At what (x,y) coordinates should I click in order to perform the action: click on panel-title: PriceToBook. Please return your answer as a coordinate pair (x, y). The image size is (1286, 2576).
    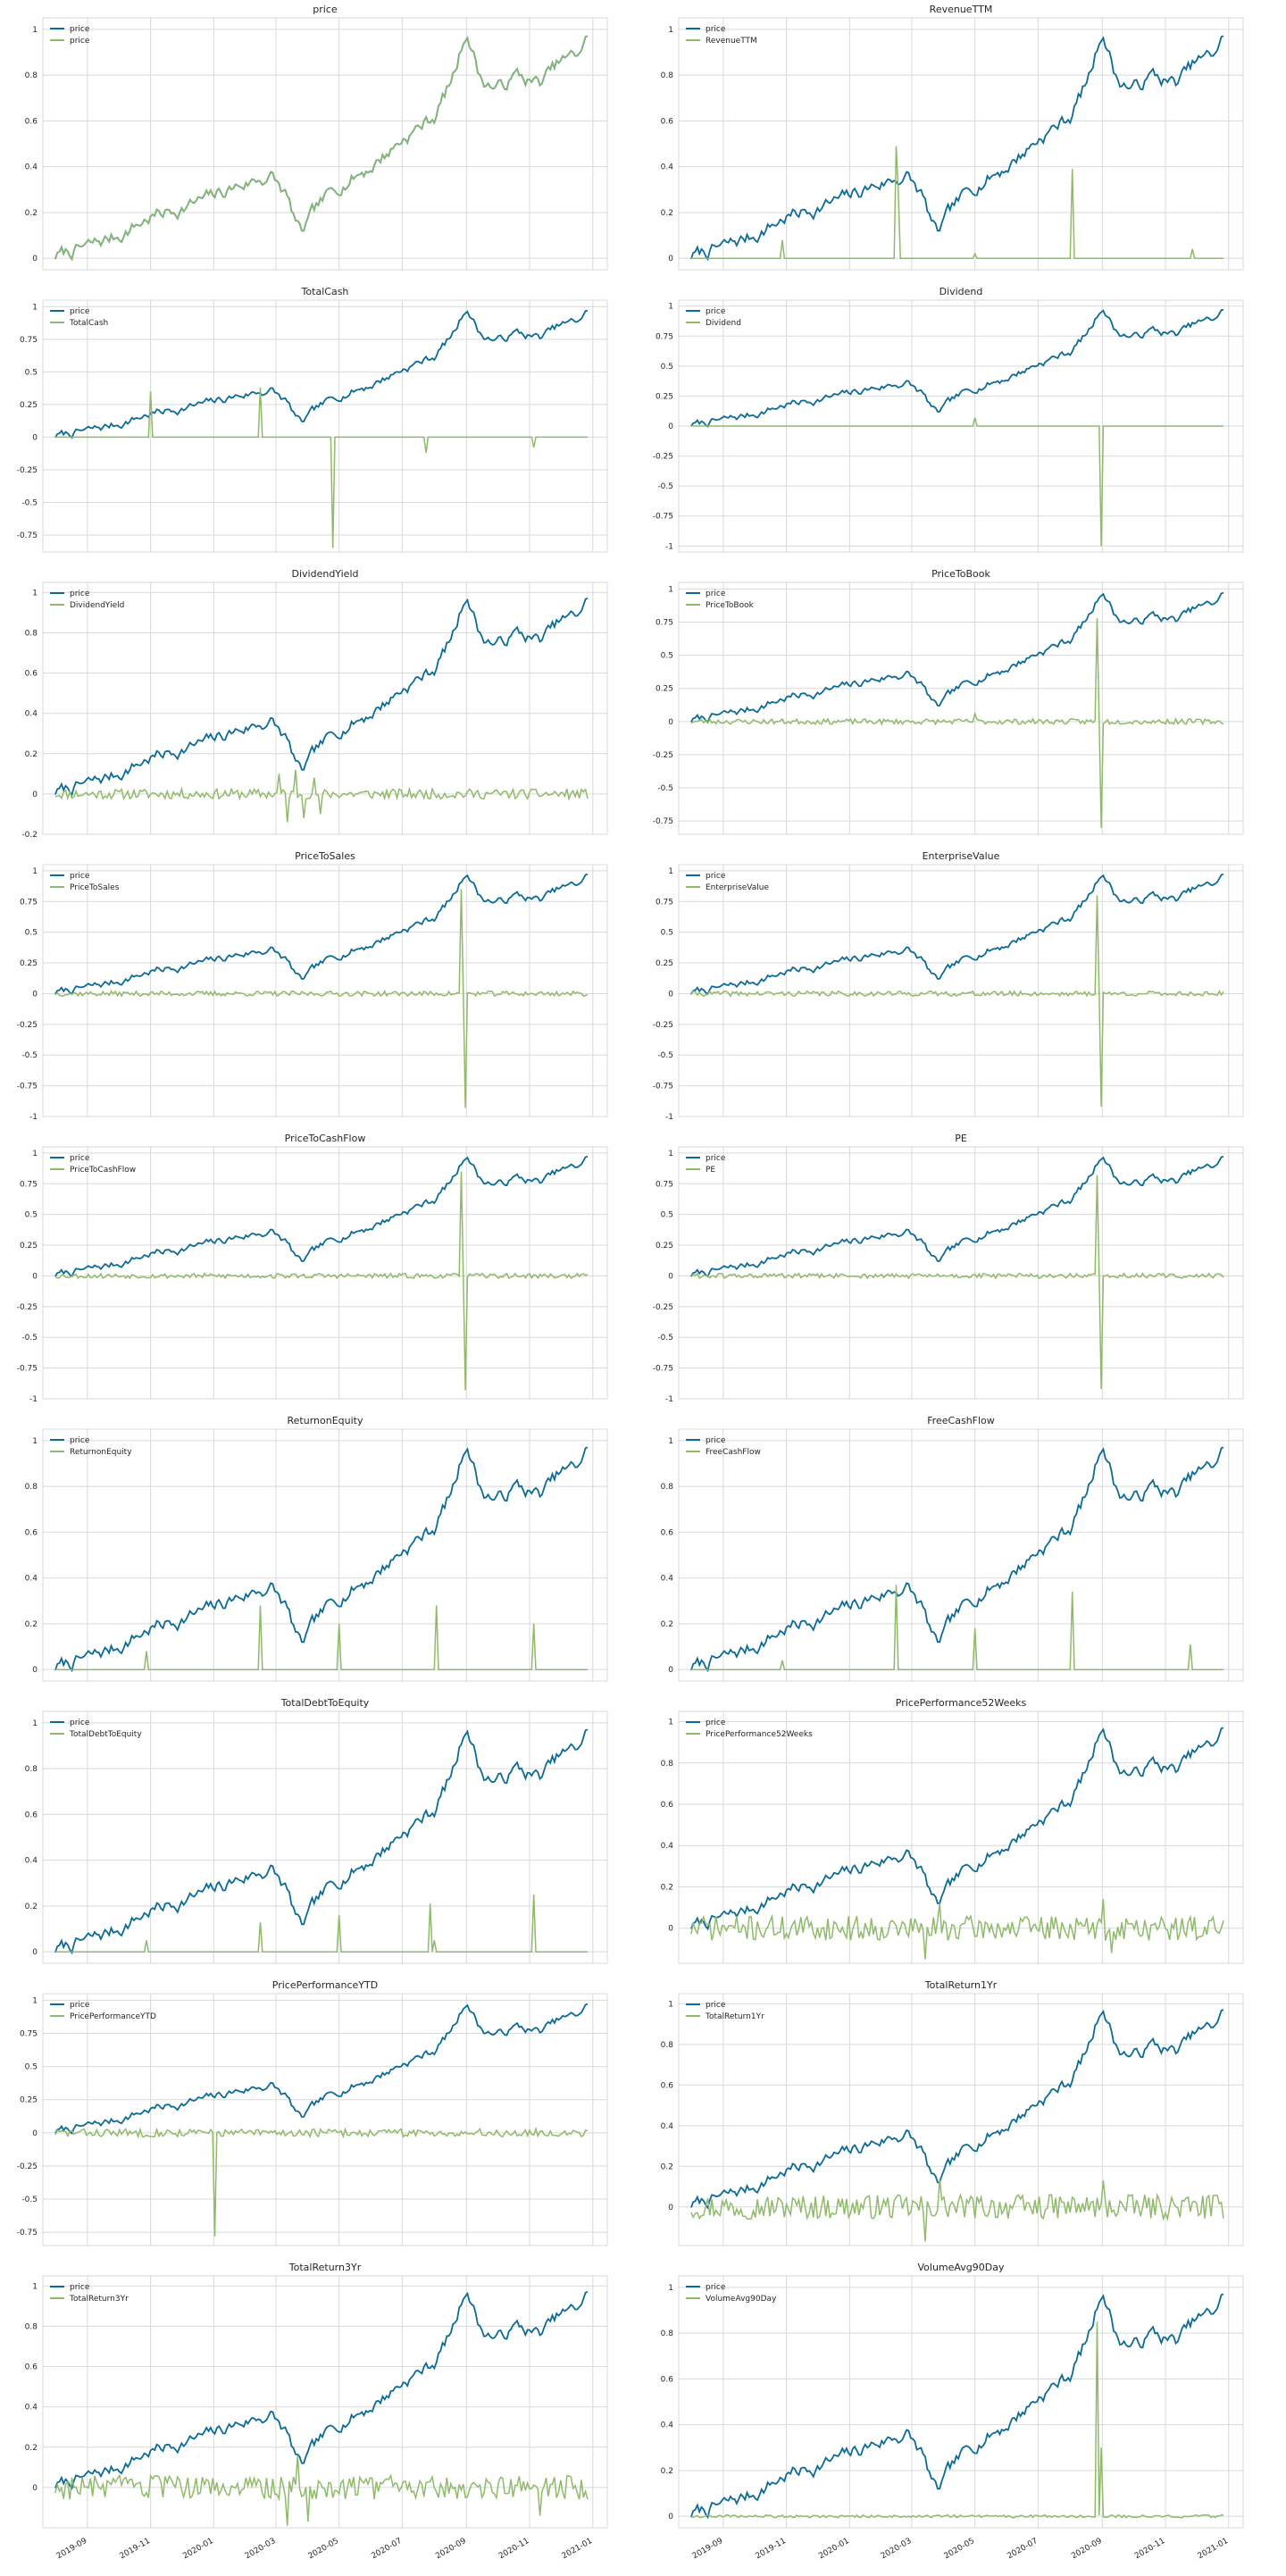
    Looking at the image, I should click on (960, 574).